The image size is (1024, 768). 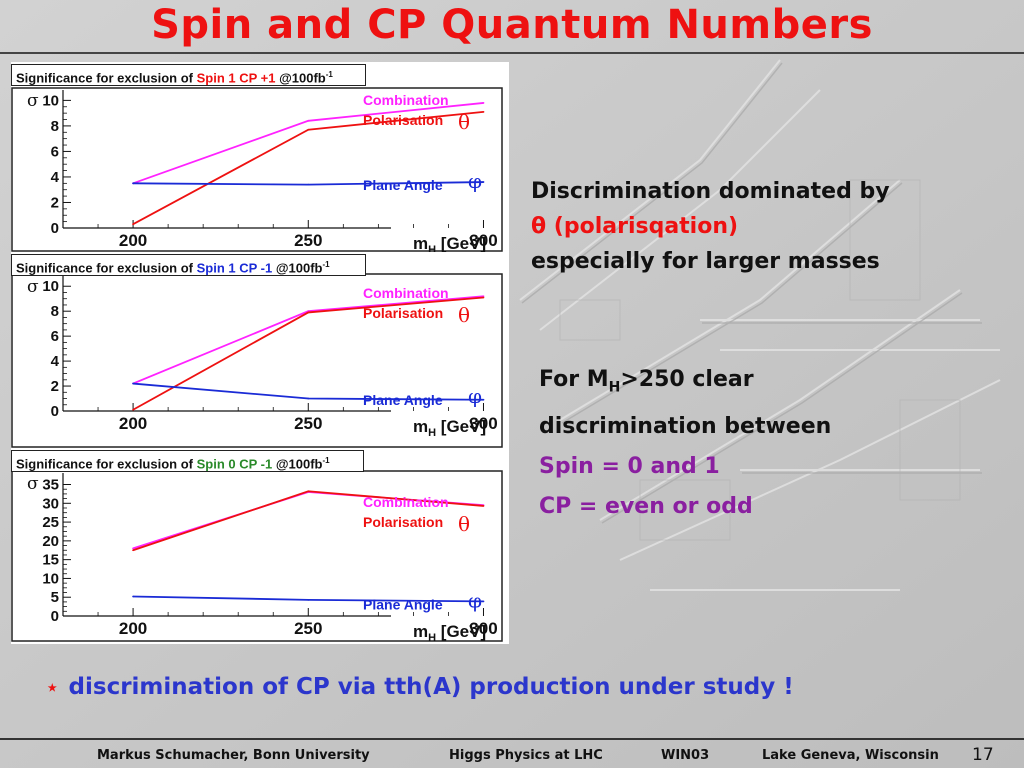 I want to click on text-line-spin: Spin = 0 and 1, so click(x=629, y=467).